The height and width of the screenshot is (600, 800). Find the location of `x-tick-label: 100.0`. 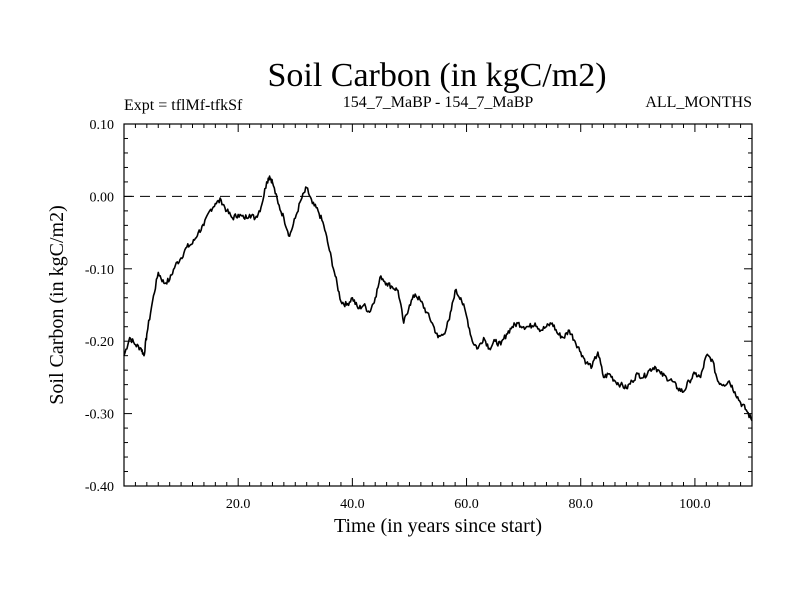

x-tick-label: 100.0 is located at coordinates (695, 504).